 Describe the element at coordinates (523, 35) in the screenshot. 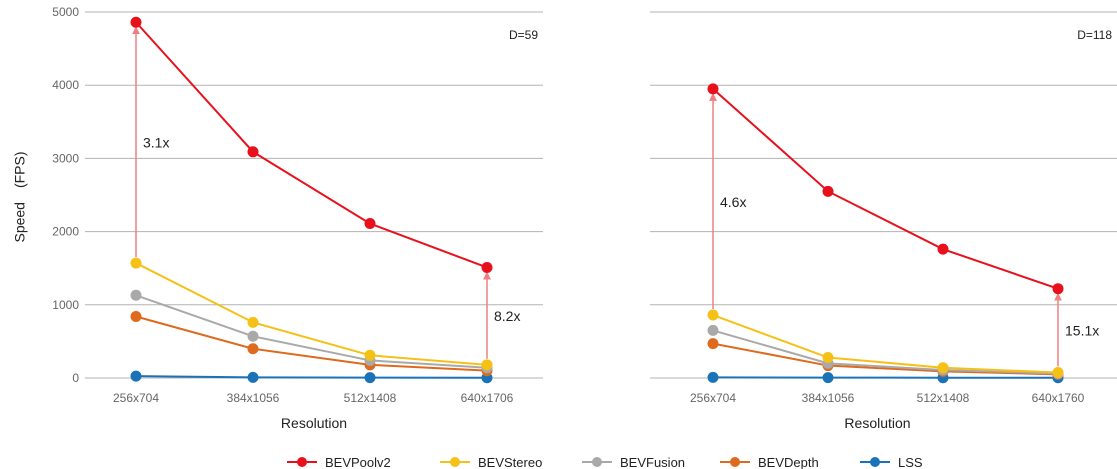

I see `panel-annotation: D=59` at that location.